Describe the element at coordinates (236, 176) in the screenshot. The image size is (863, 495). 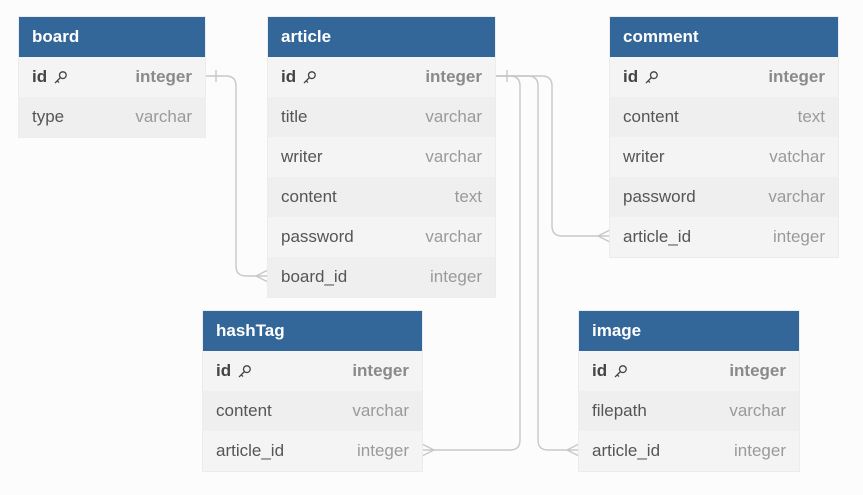
I see `relation-board-article` at that location.